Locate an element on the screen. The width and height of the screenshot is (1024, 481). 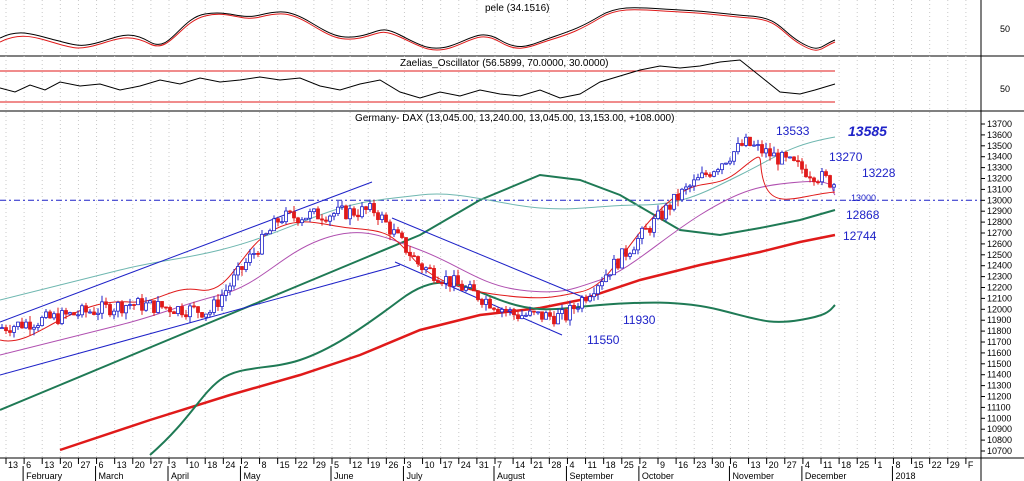
y-tick-label: 13700 is located at coordinates (999, 124).